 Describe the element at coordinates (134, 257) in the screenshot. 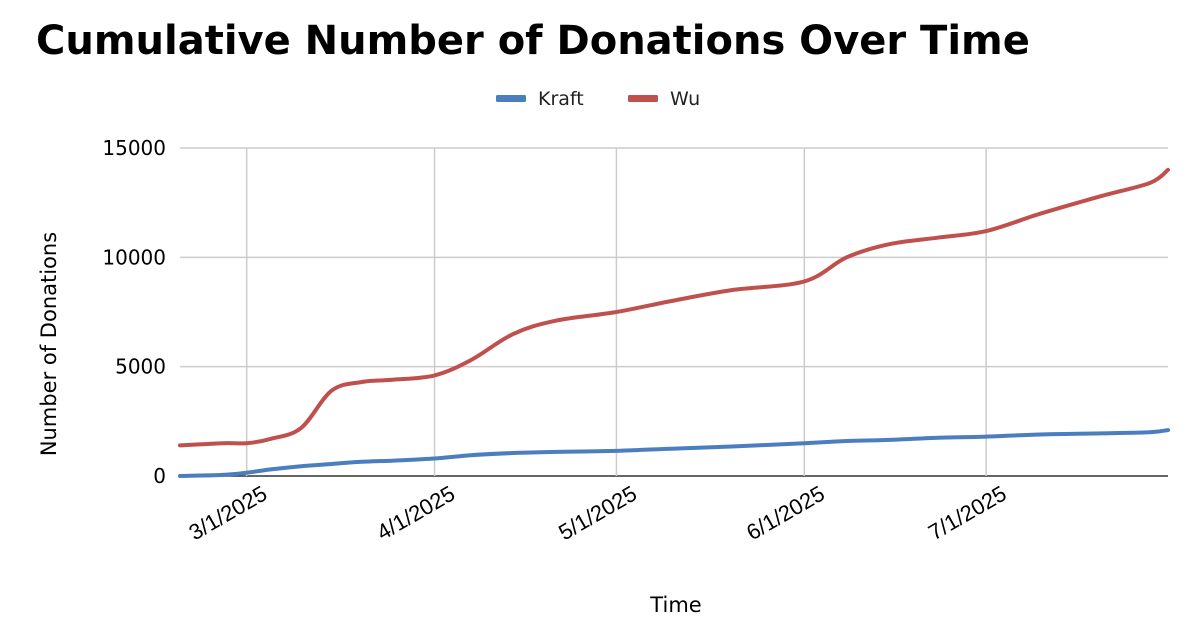

I see `y-tick-label: 10000` at that location.